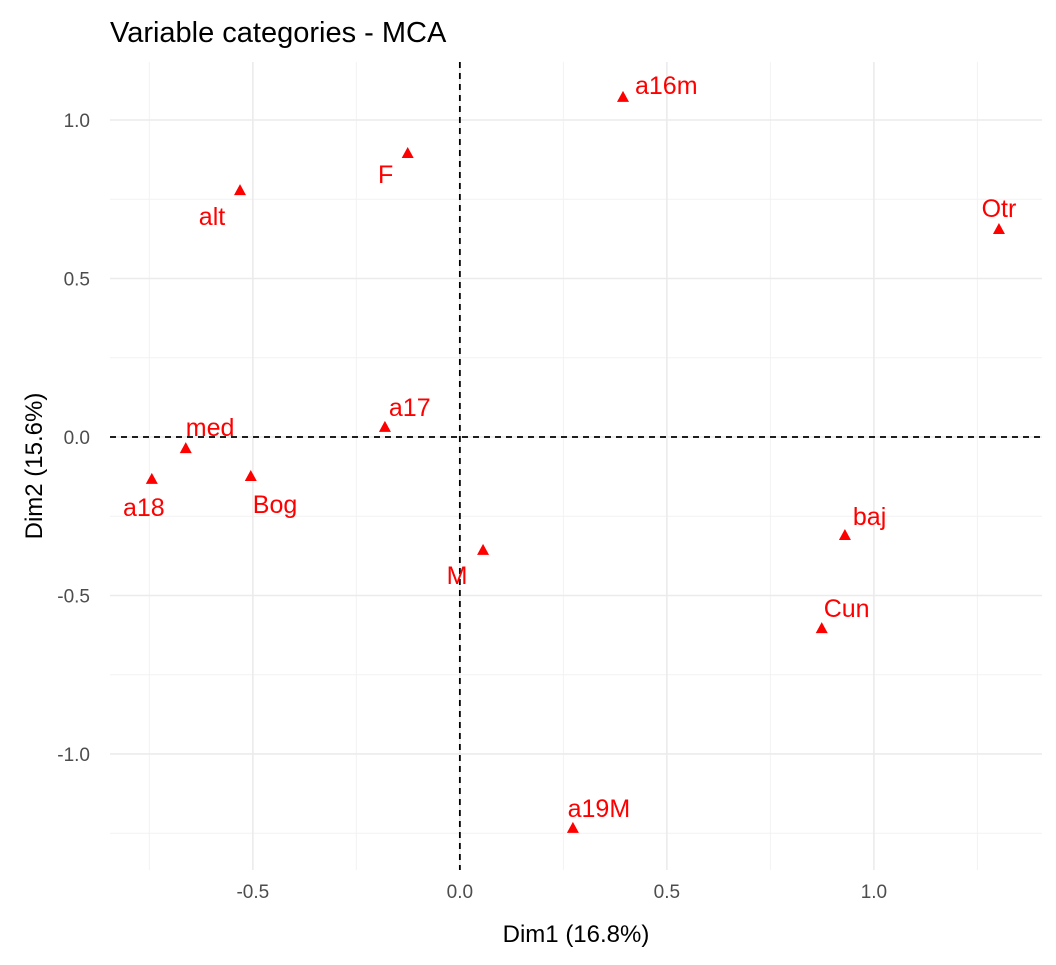 The image size is (1056, 965). Describe the element at coordinates (821, 628) in the screenshot. I see `point-Cun` at that location.